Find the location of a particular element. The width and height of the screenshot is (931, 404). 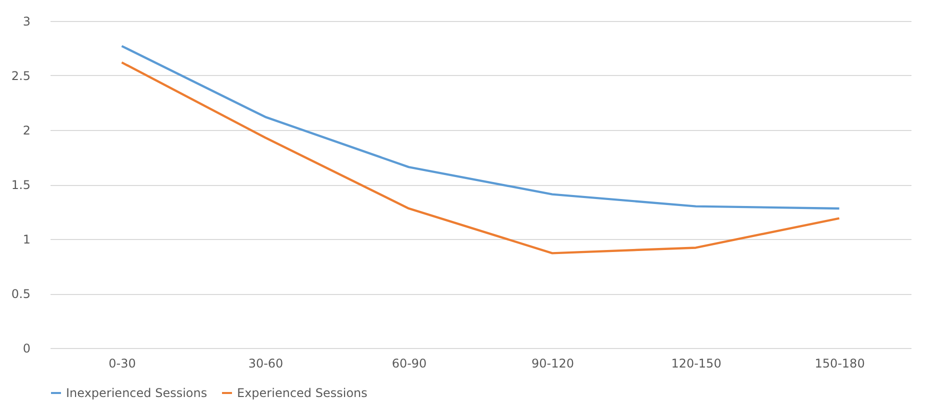

y-tick-label: 3 is located at coordinates (26, 21).